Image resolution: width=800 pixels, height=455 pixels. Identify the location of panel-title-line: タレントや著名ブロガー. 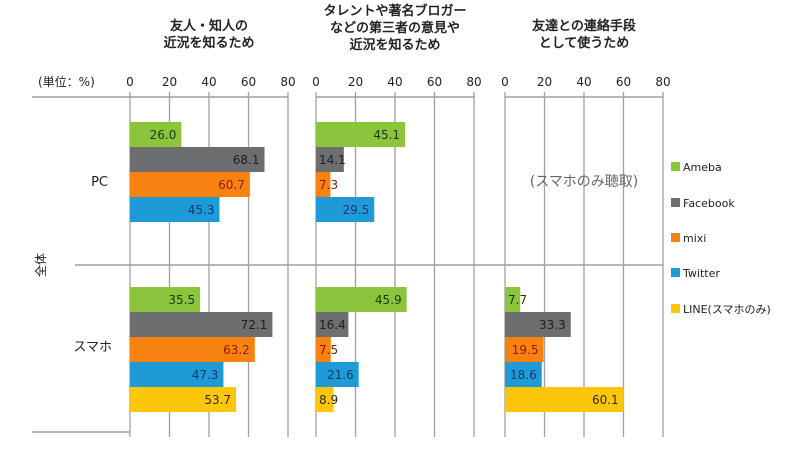
(394, 11).